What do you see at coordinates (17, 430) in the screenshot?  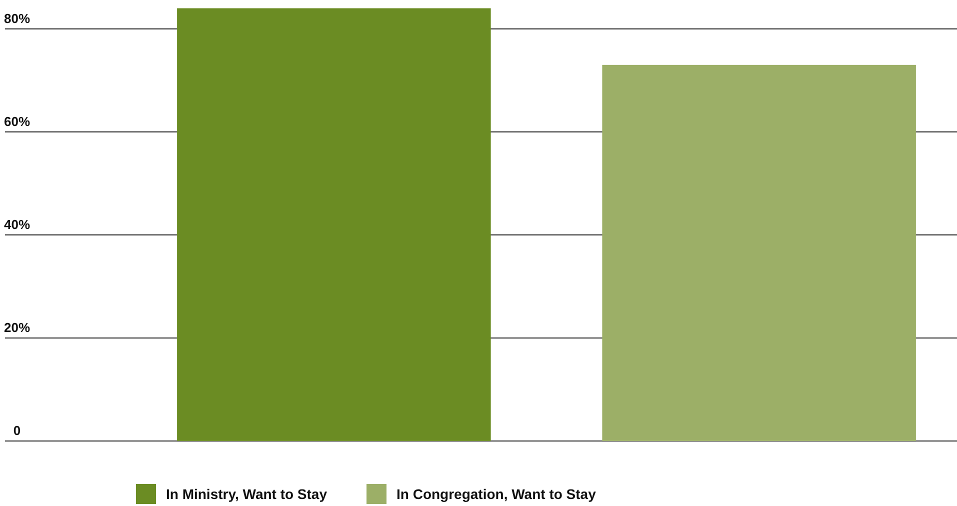 I see `y-tick-label: 0` at bounding box center [17, 430].